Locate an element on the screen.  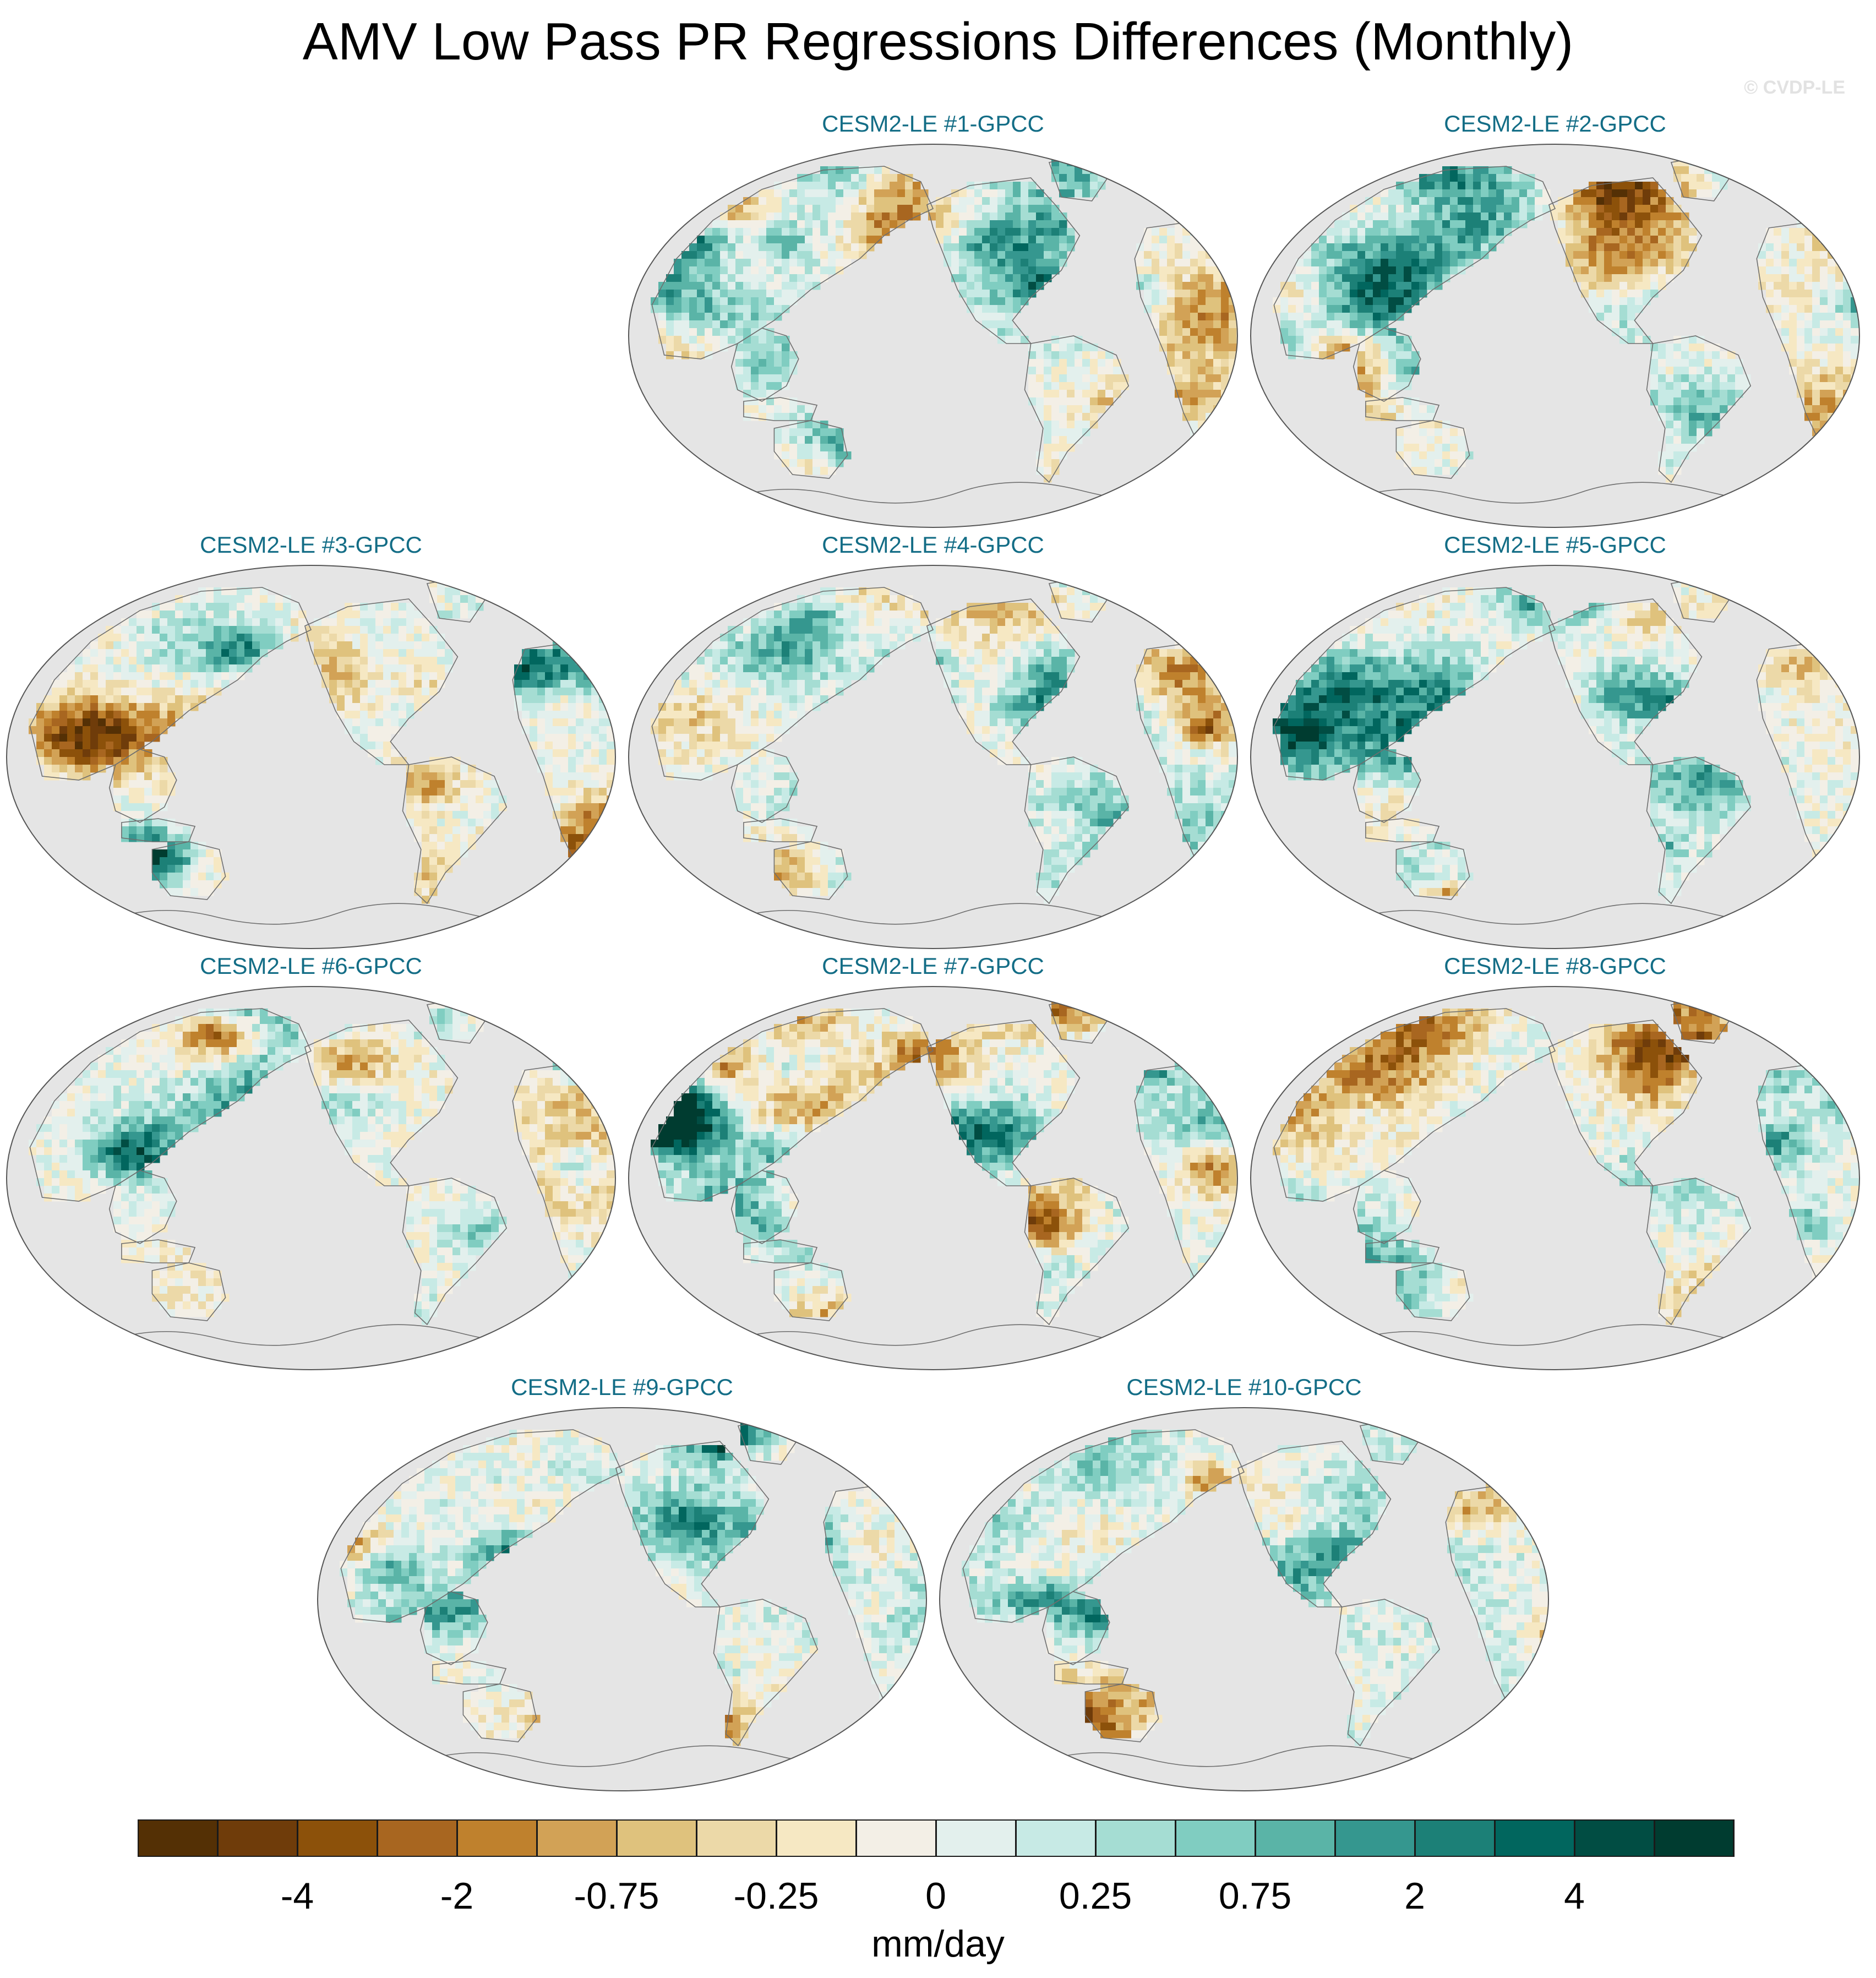
colorbar-units: mm/day is located at coordinates (938, 1944).